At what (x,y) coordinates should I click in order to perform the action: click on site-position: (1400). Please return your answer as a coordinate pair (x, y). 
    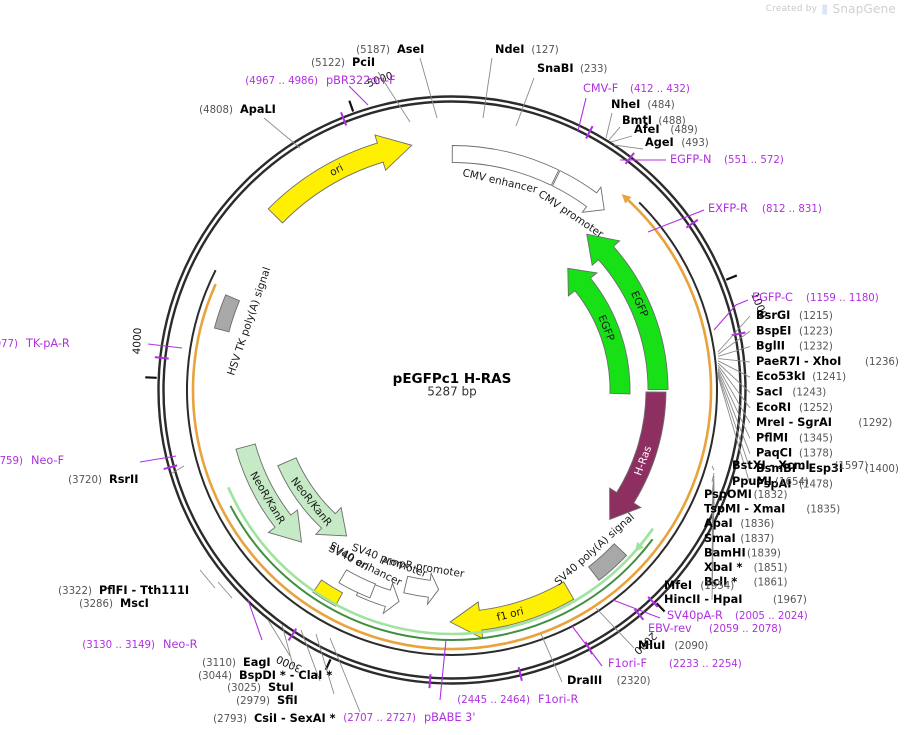
    Looking at the image, I should click on (882, 469).